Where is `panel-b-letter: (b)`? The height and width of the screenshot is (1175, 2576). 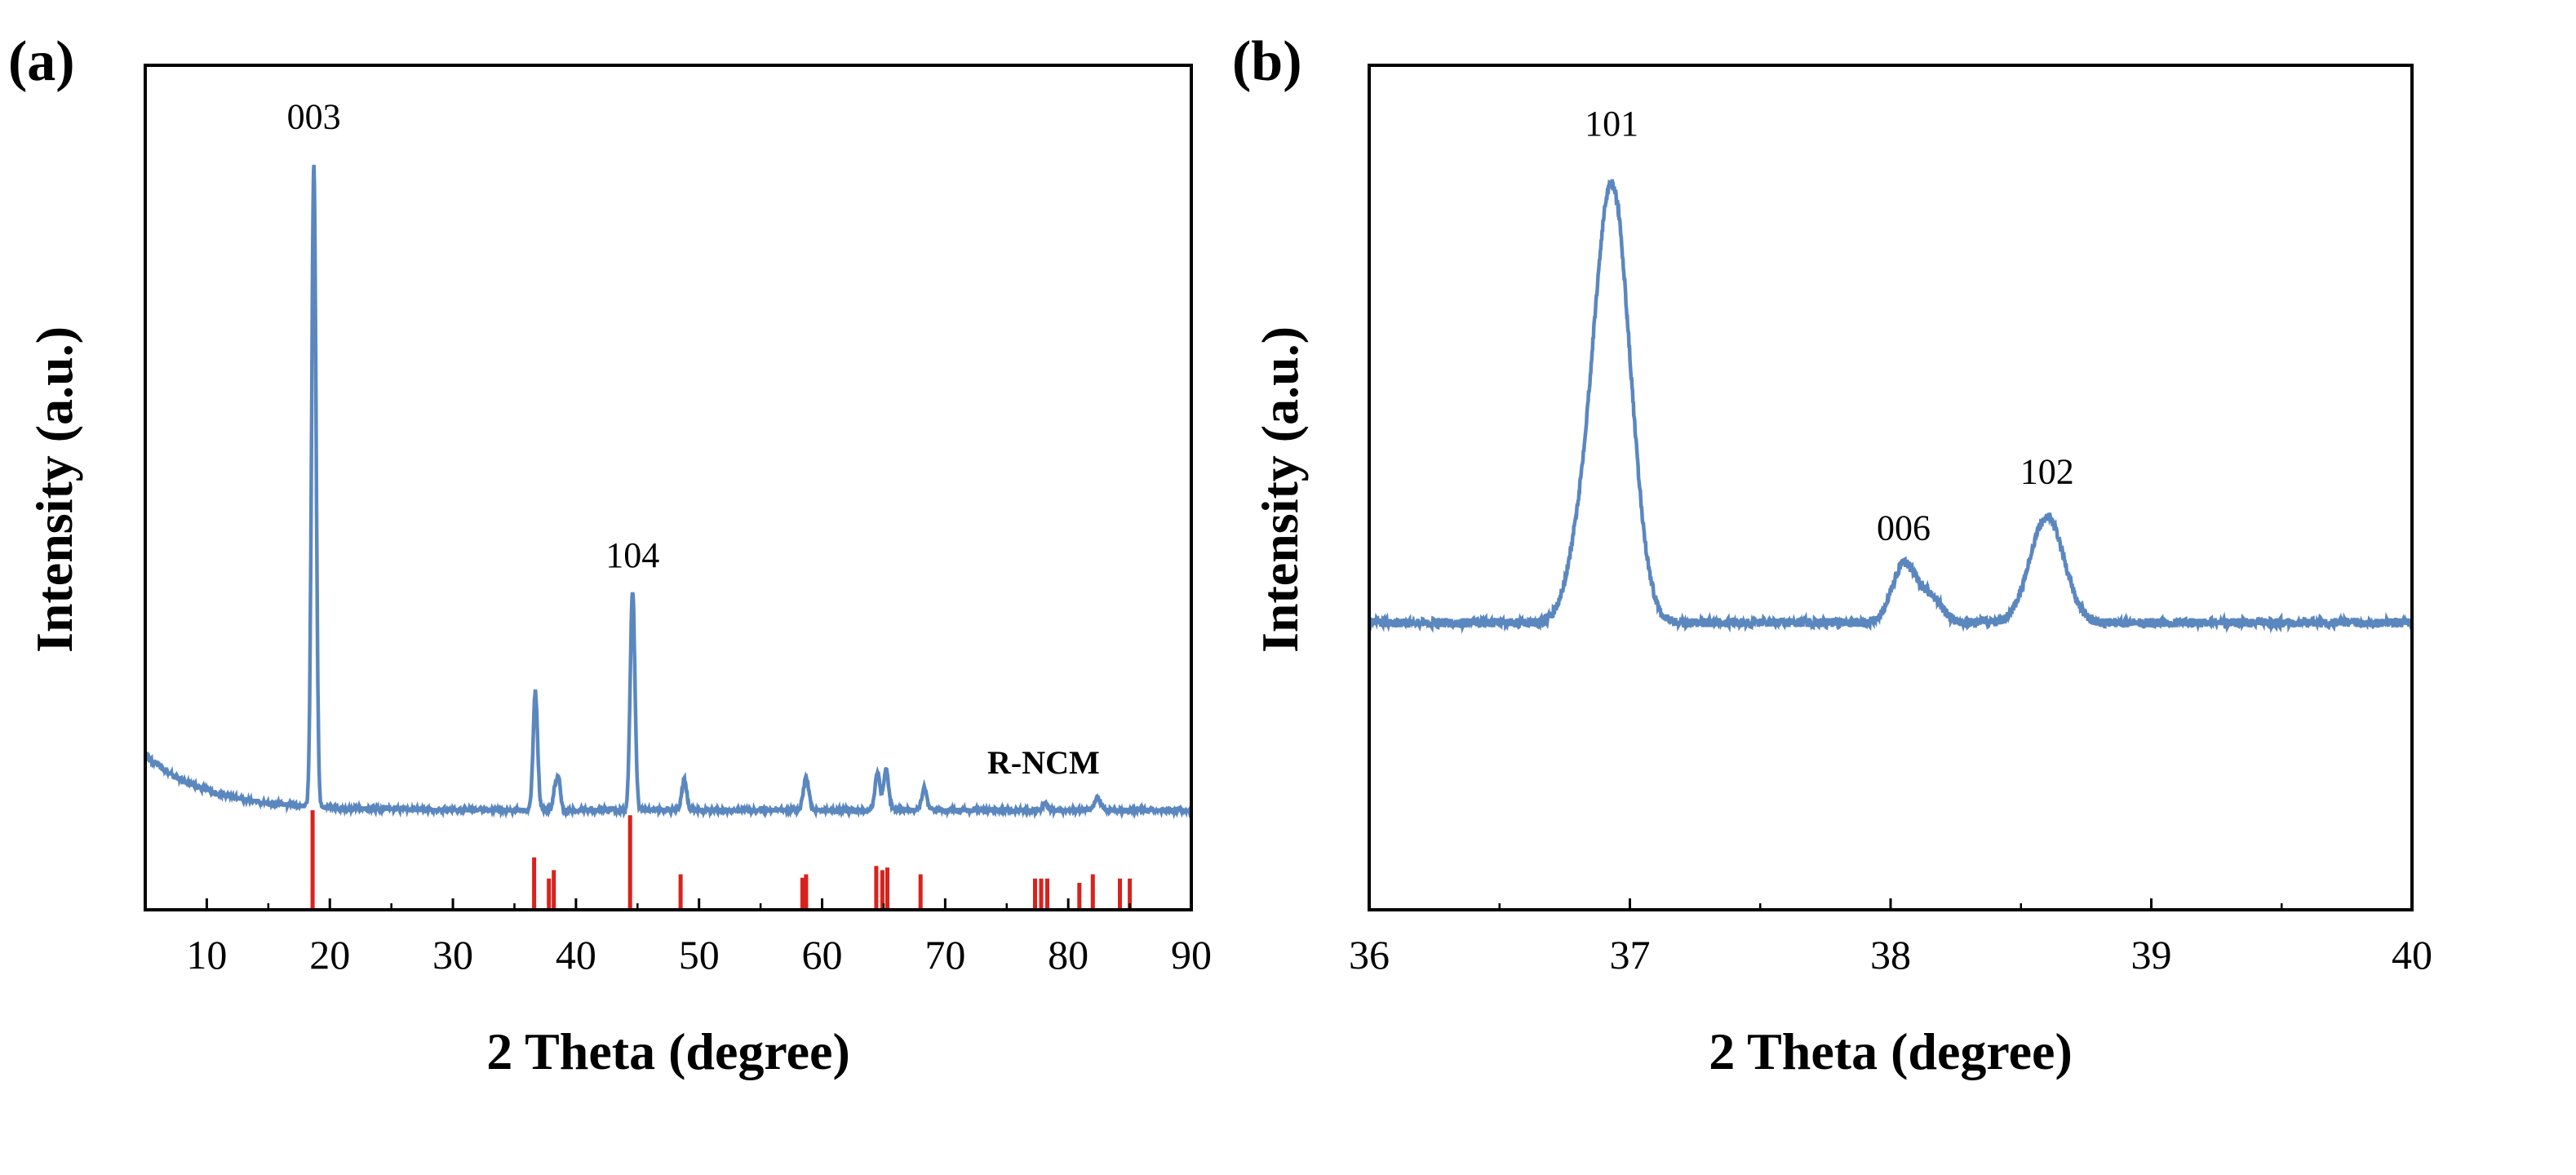 panel-b-letter: (b) is located at coordinates (1267, 61).